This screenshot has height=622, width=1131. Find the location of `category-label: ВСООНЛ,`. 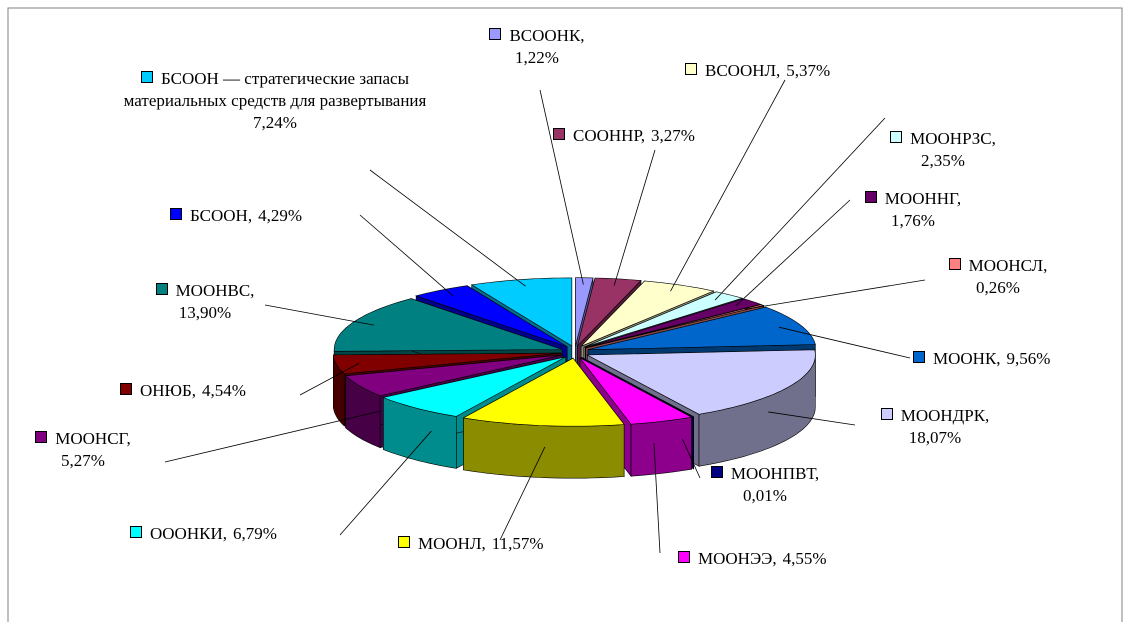

category-label: ВСООНЛ, is located at coordinates (743, 70).